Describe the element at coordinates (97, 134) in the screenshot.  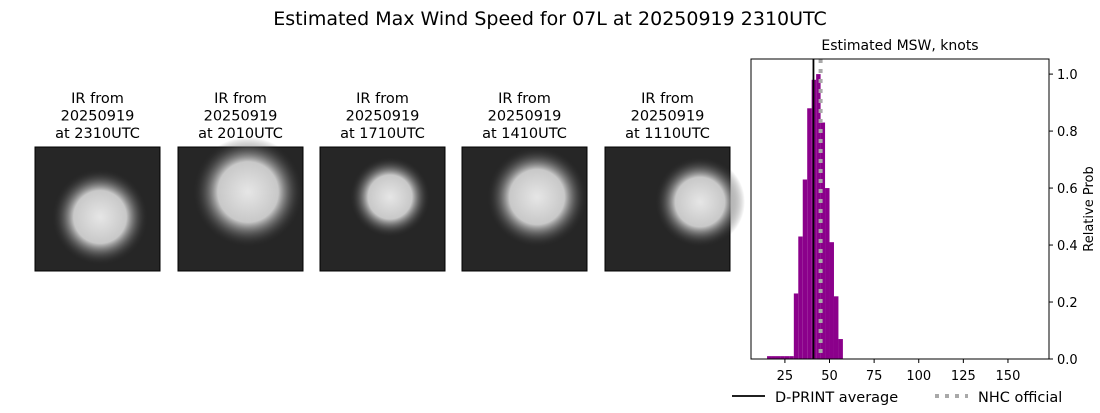
I see `image-caption: at 2310UTC` at that location.